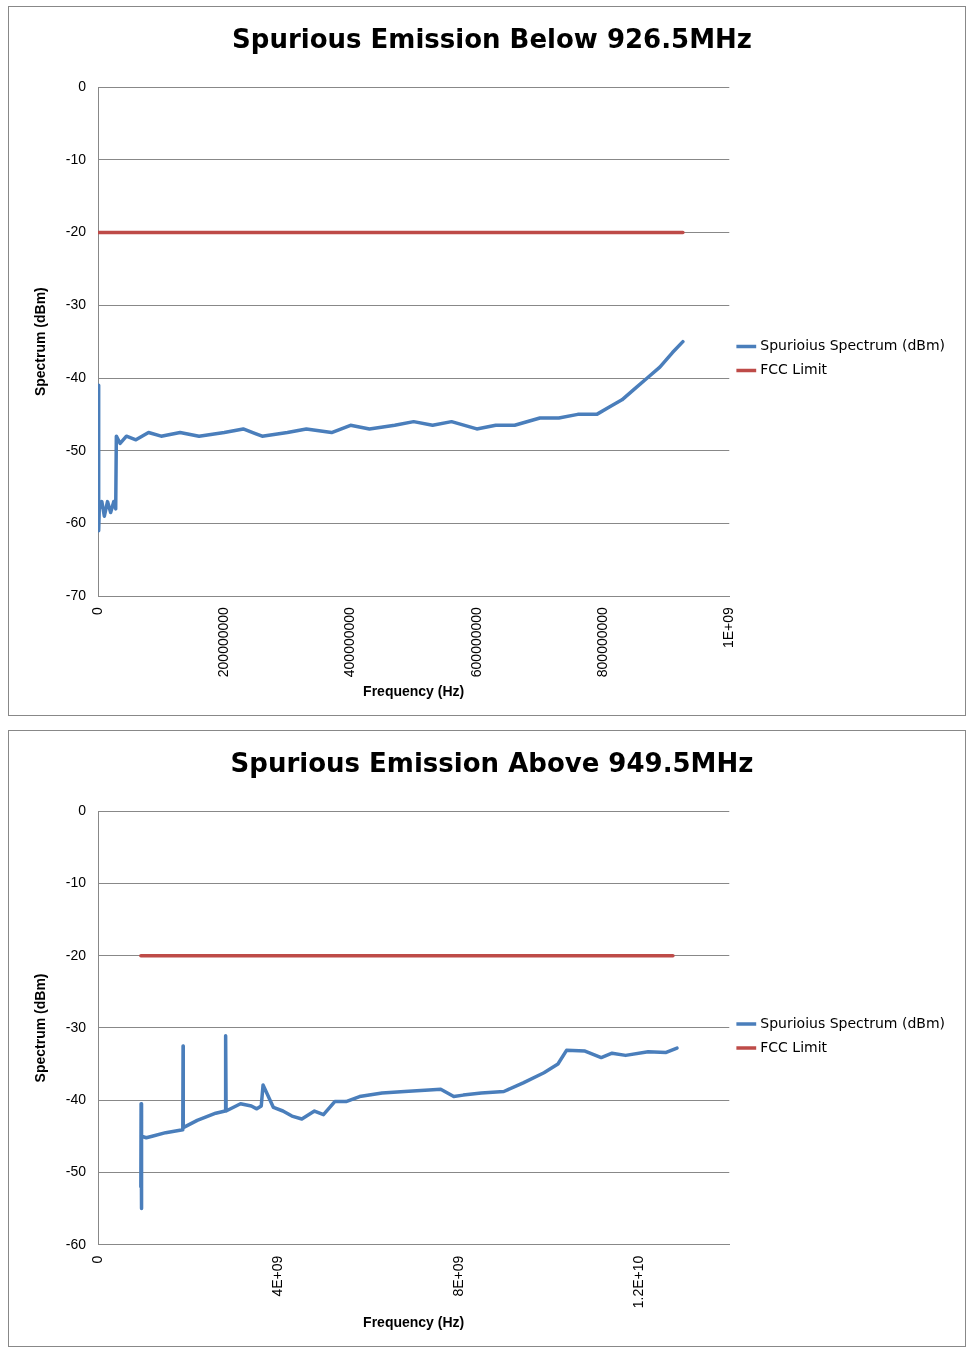 This screenshot has height=1366, width=967. What do you see at coordinates (277, 1276) in the screenshot?
I see `x-tick-label: 4E+09` at bounding box center [277, 1276].